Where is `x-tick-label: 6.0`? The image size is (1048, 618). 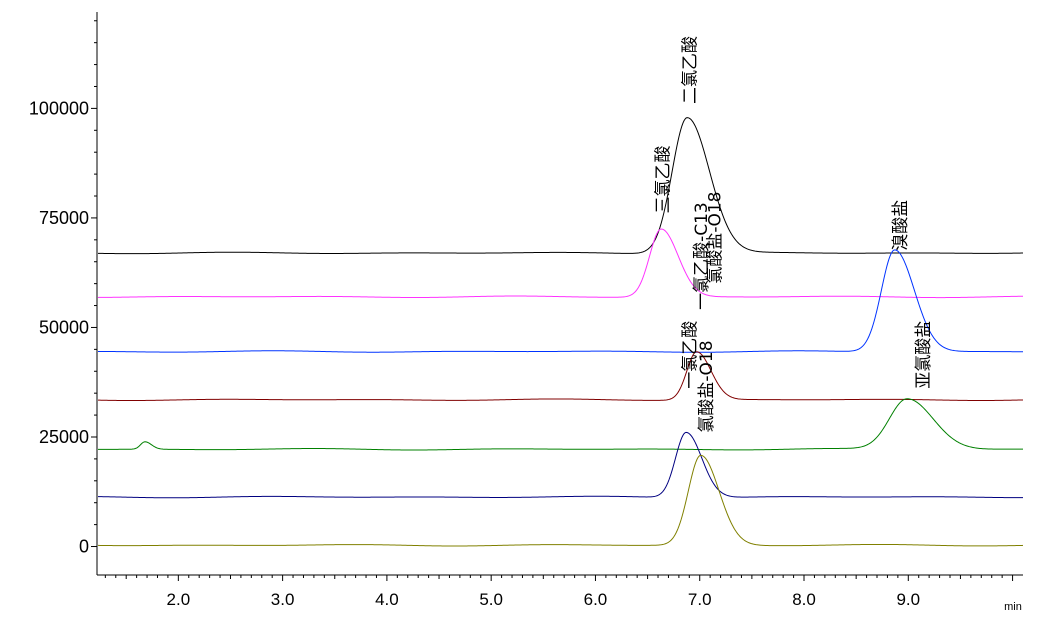 x-tick-label: 6.0 is located at coordinates (596, 599).